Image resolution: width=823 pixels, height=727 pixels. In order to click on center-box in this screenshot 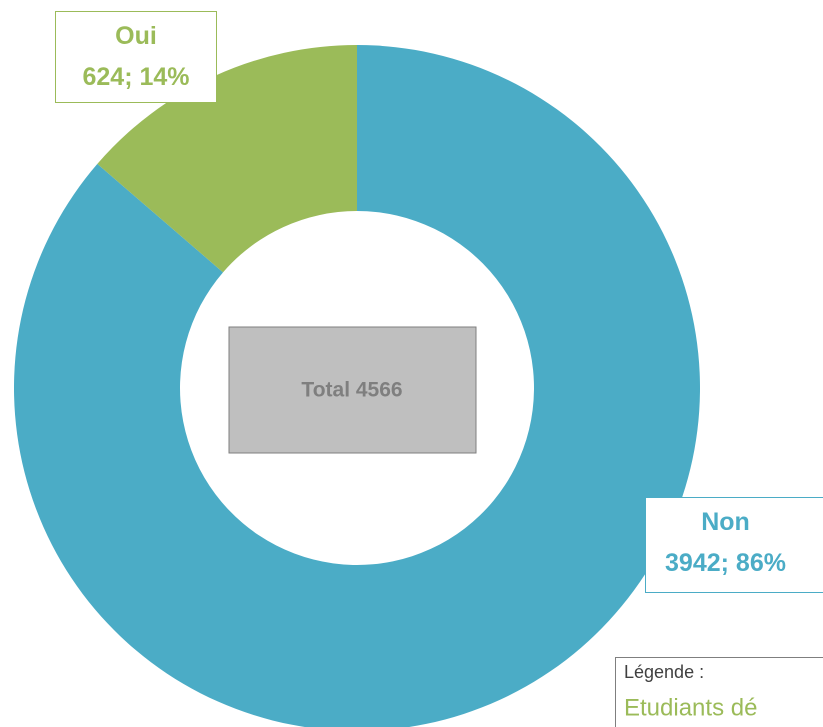, I will do `click(352, 390)`.